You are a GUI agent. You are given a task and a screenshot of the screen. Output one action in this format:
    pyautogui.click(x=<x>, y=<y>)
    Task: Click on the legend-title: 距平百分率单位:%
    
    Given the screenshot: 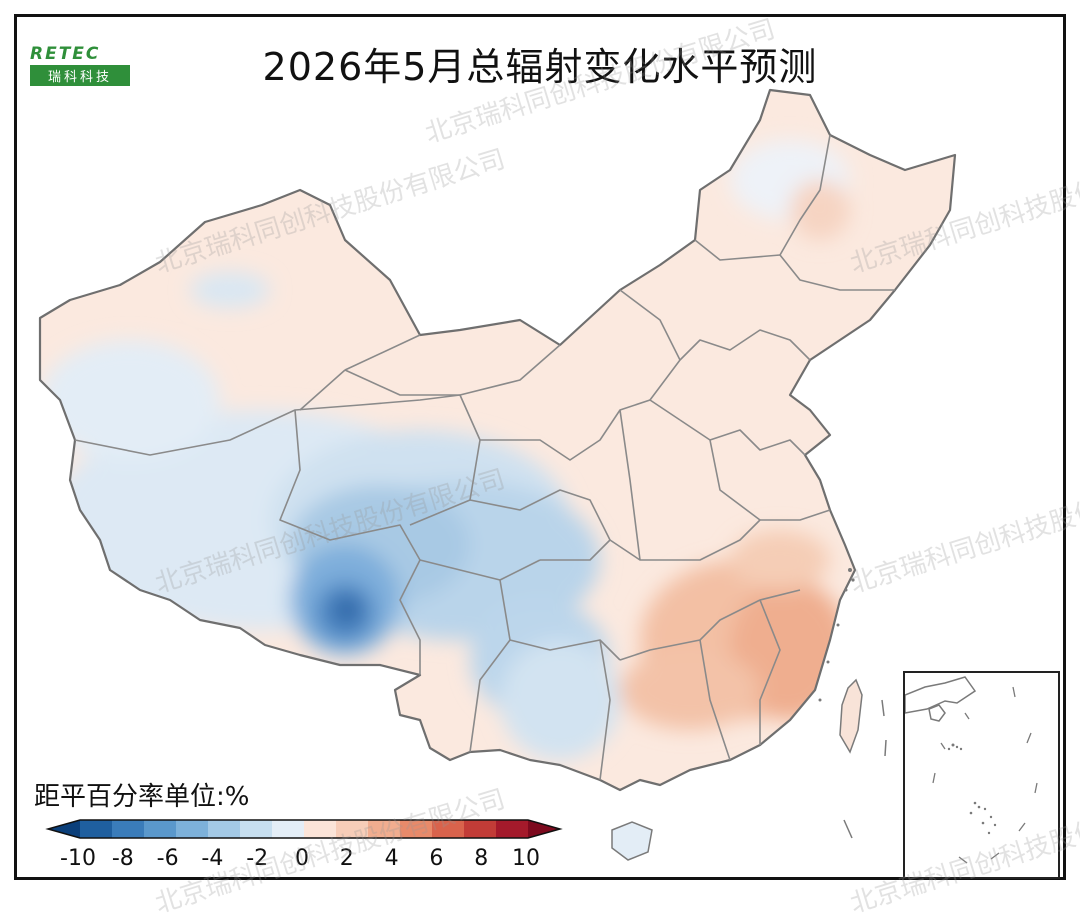 What is the action you would take?
    pyautogui.click(x=142, y=797)
    